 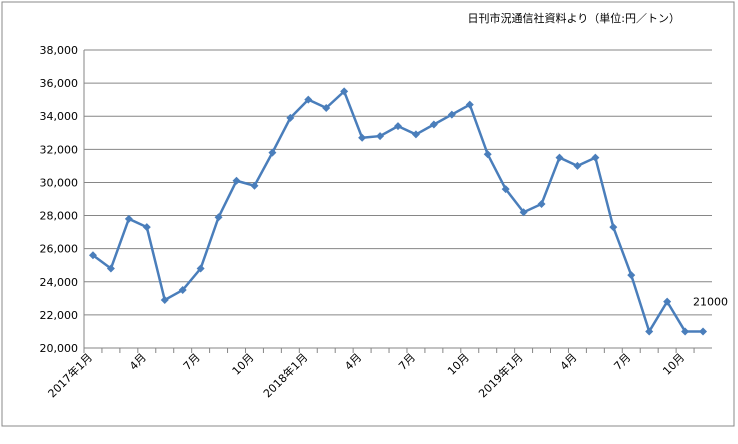 I want to click on y-tick-label: 24,000, so click(x=59, y=282).